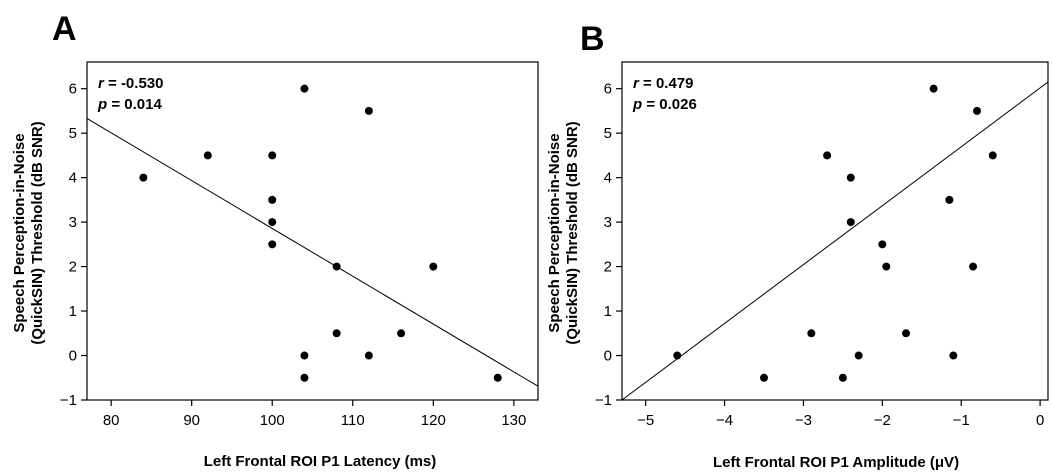  Describe the element at coordinates (840, 414) in the screenshot. I see `panel-b-x-ticks: −5 −4 −3 −2 −1 0` at that location.